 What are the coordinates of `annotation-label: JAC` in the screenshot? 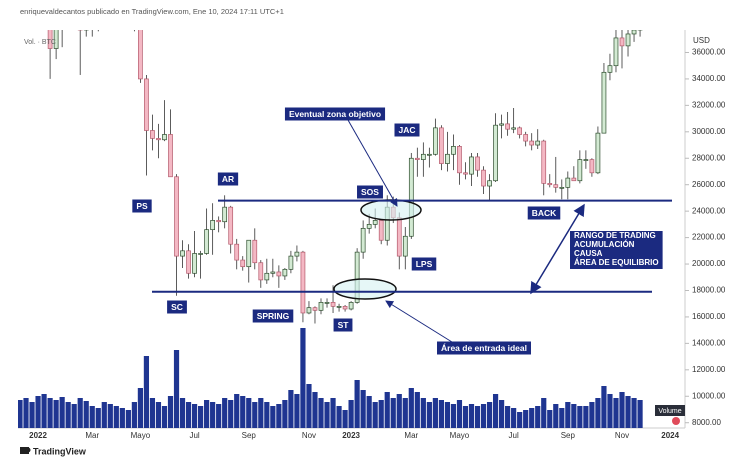 It's located at (406, 130).